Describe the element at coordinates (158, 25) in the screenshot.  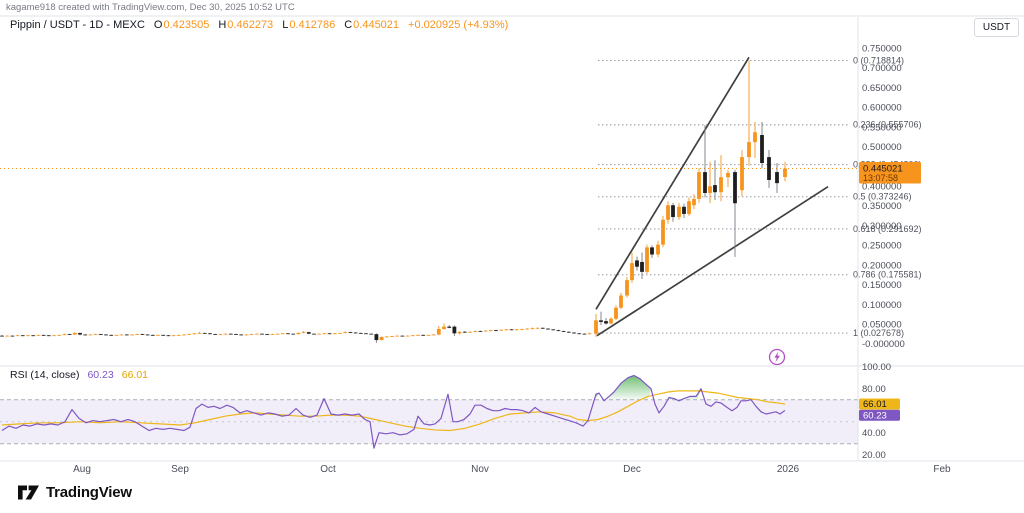
I see `open-label: O` at that location.